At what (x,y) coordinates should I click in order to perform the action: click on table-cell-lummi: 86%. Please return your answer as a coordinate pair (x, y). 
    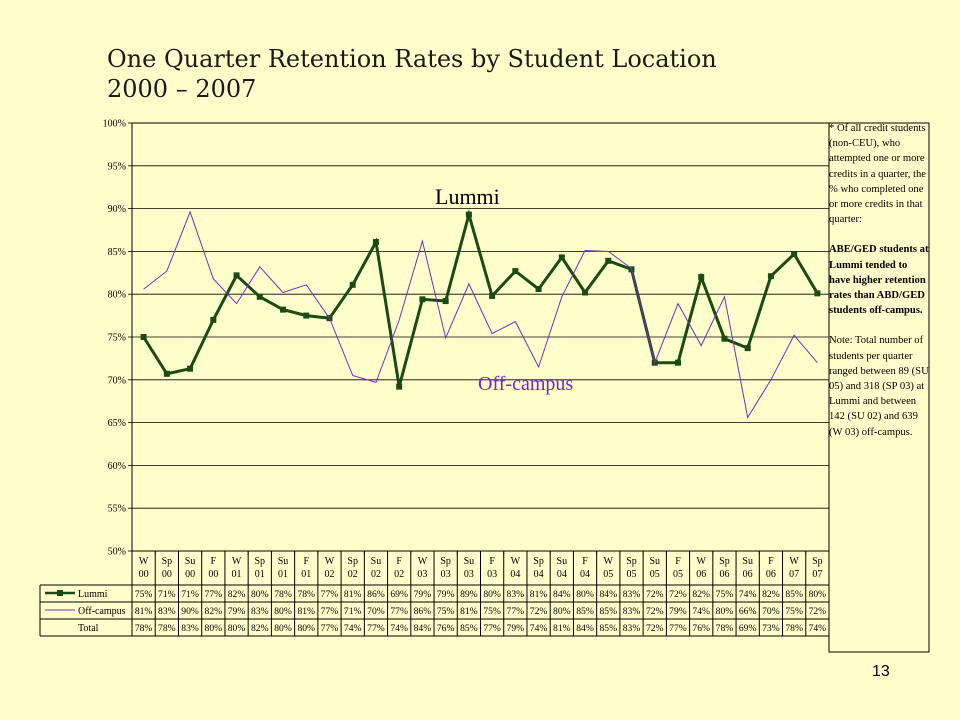
    Looking at the image, I should click on (376, 594).